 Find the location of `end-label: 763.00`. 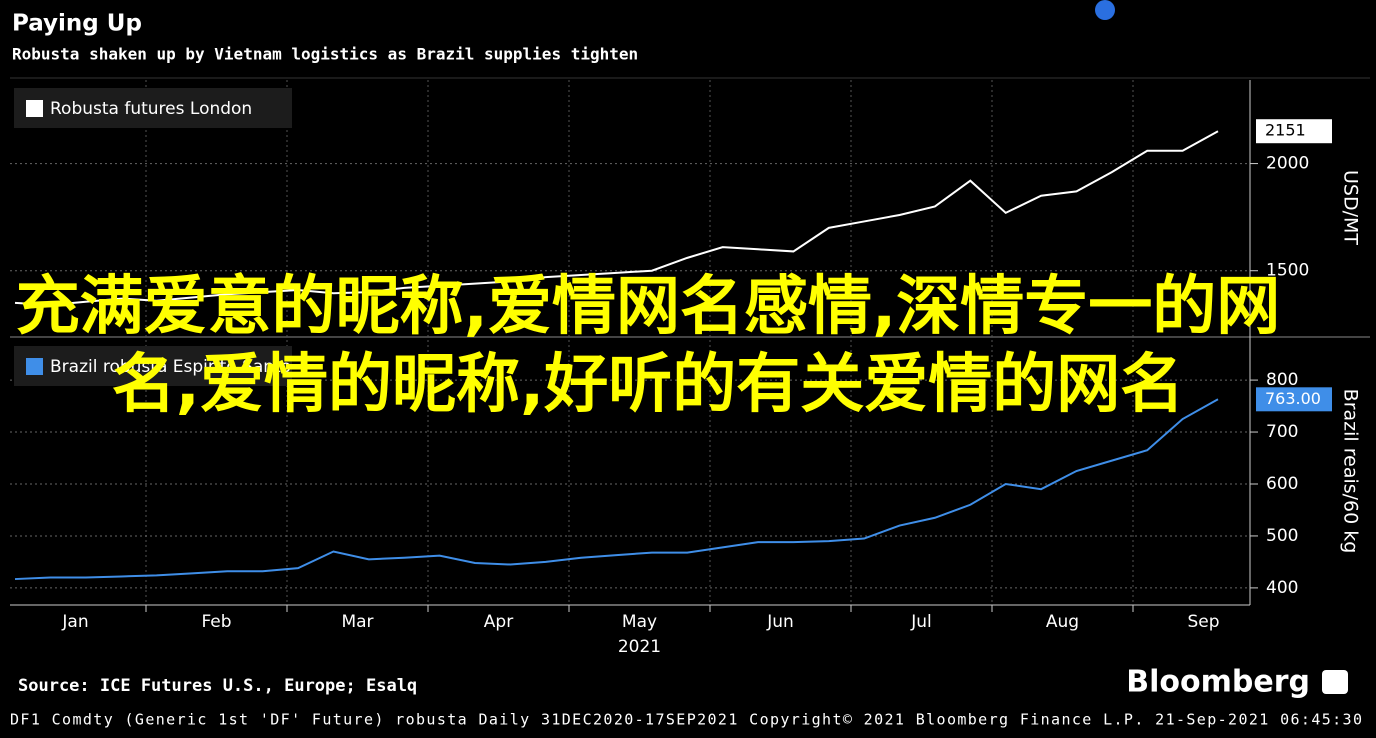

end-label: 763.00 is located at coordinates (1293, 398).